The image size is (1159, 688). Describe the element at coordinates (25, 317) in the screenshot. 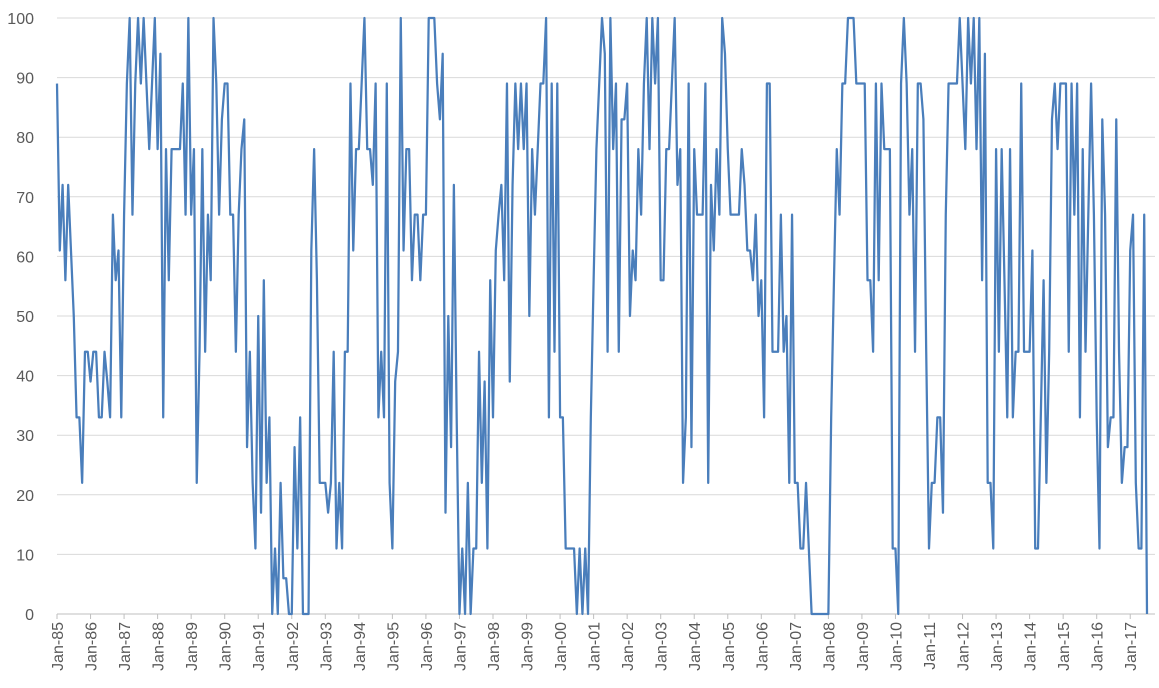

I see `y-tick-label: 50` at that location.